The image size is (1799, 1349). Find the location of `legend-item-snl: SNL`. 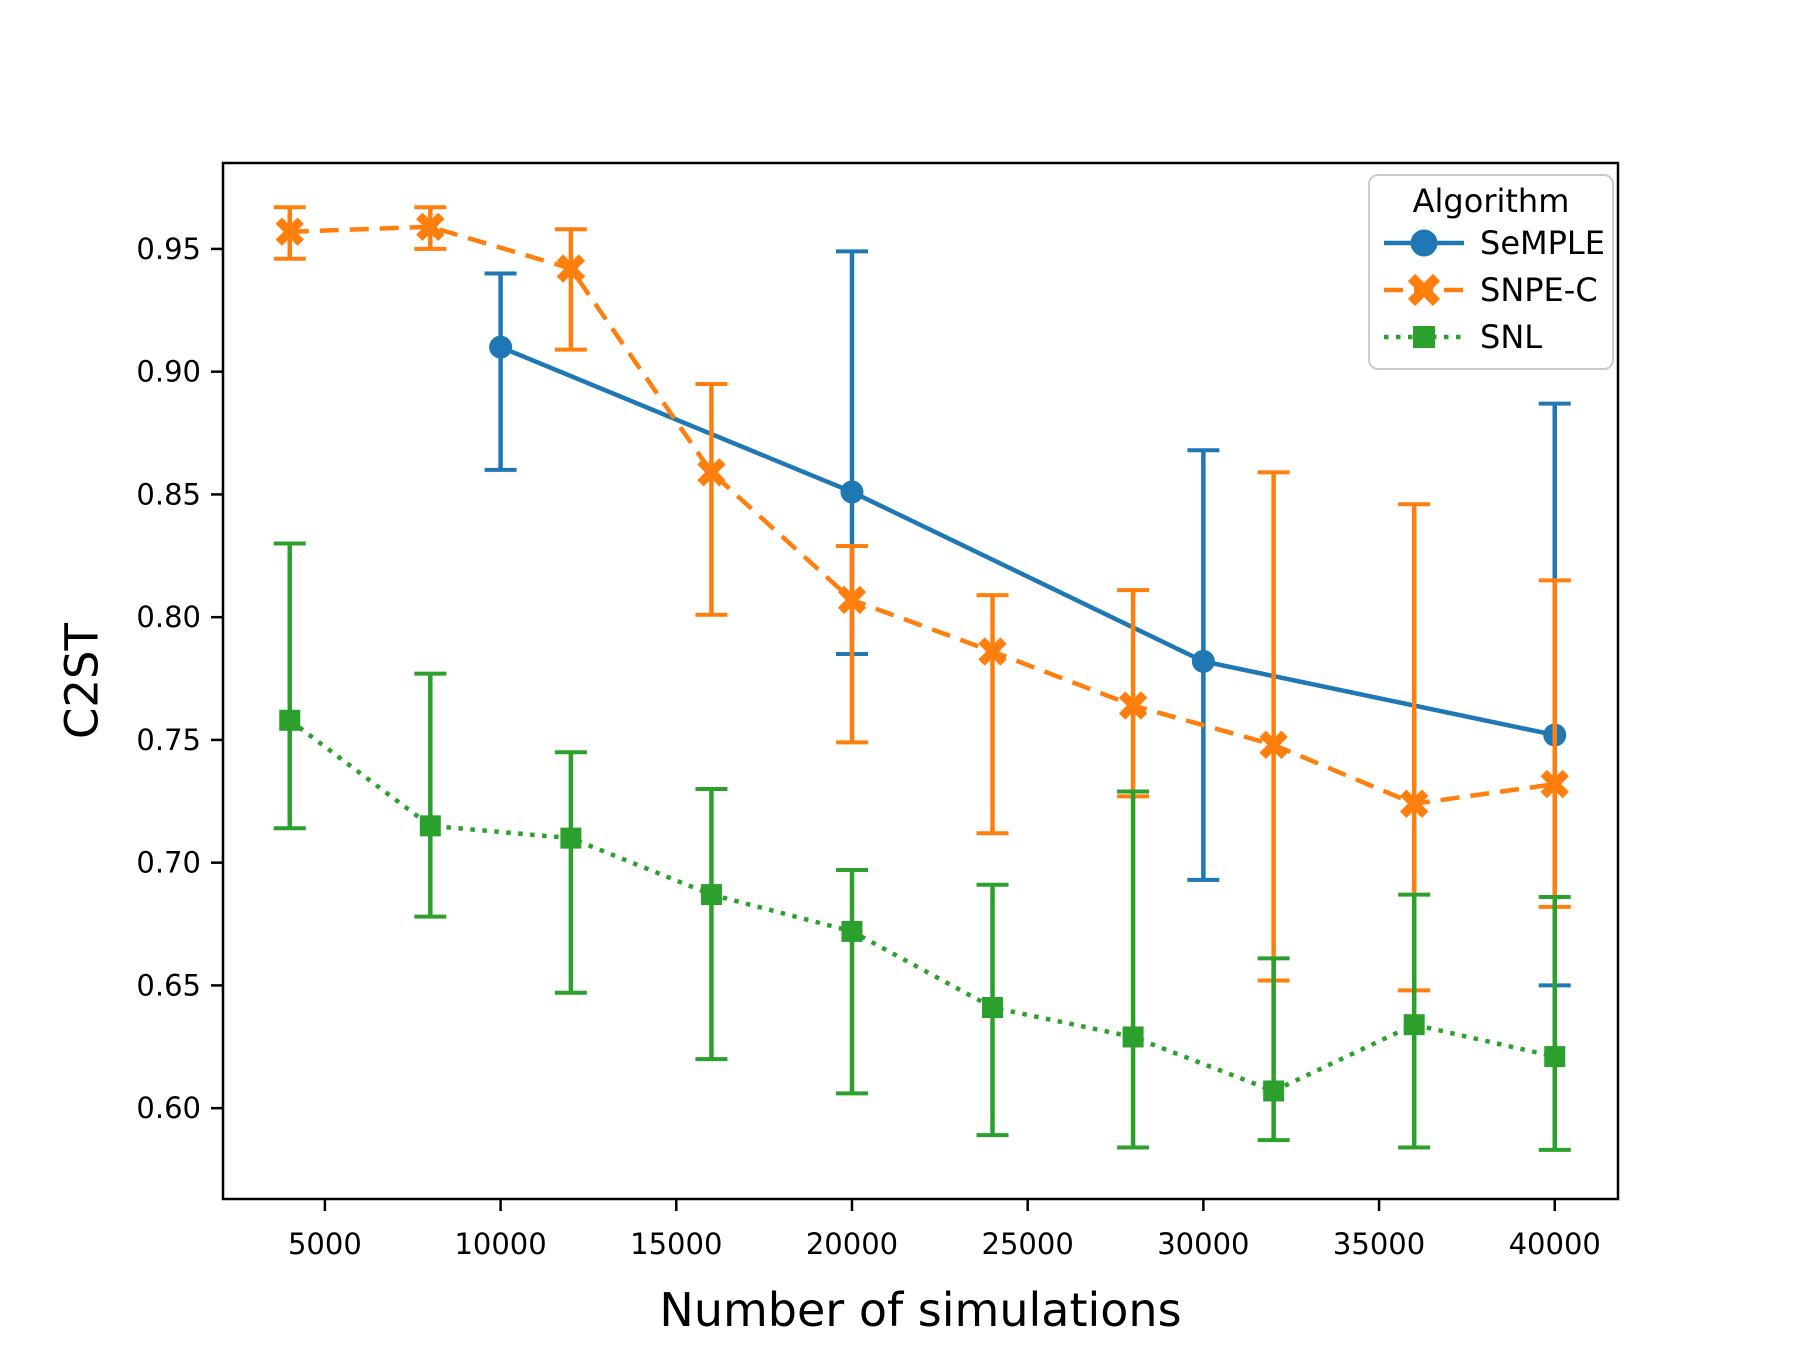

legend-item-snl: SNL is located at coordinates (1491, 336).